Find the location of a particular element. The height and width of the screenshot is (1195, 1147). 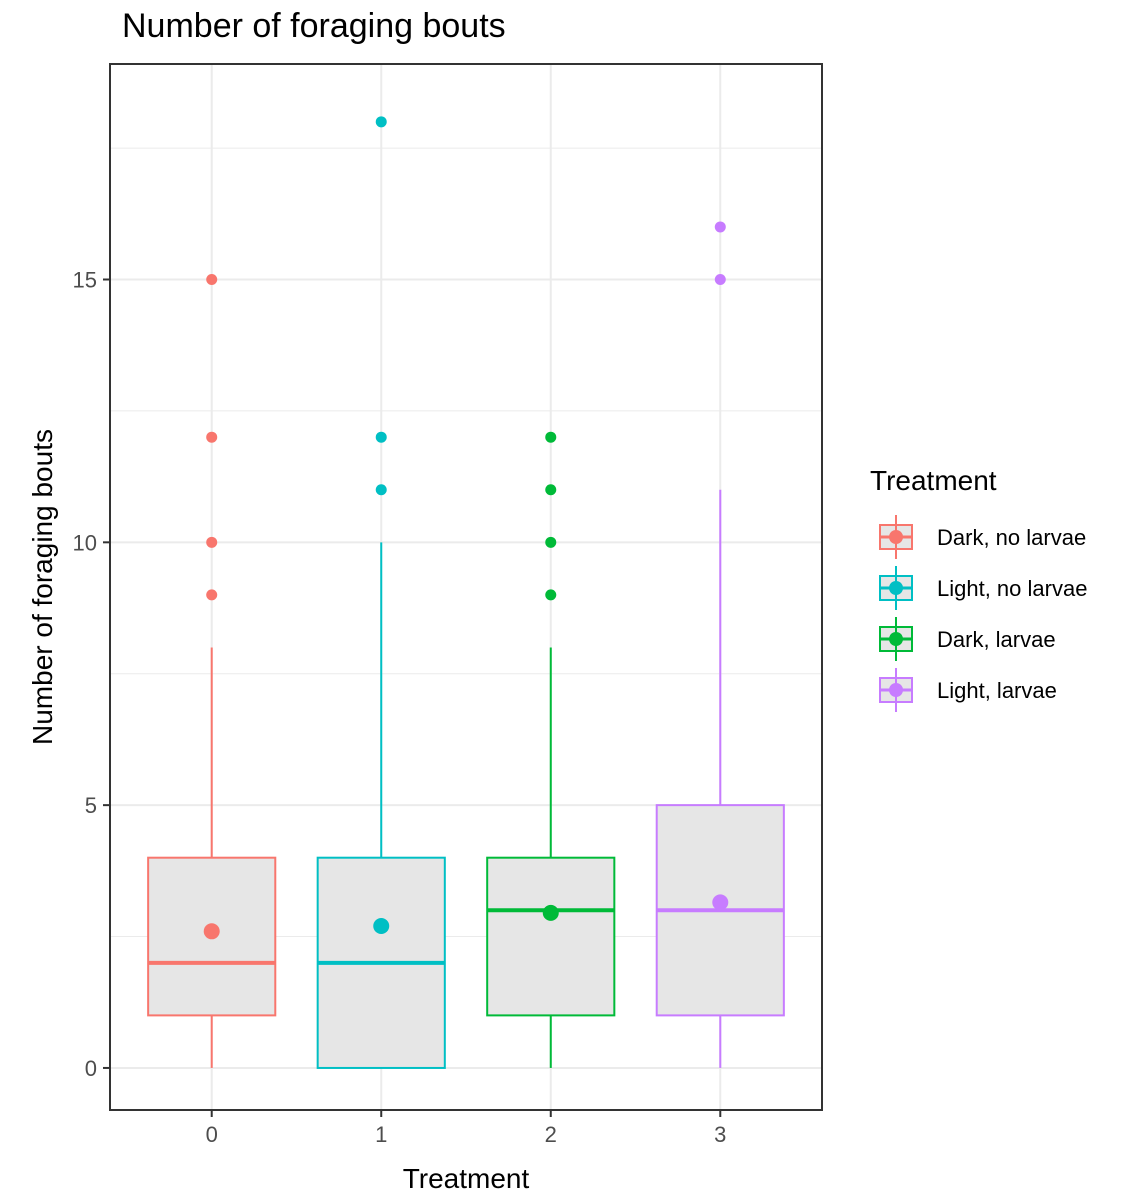

legend-label: Light, no larvae is located at coordinates (1012, 588).